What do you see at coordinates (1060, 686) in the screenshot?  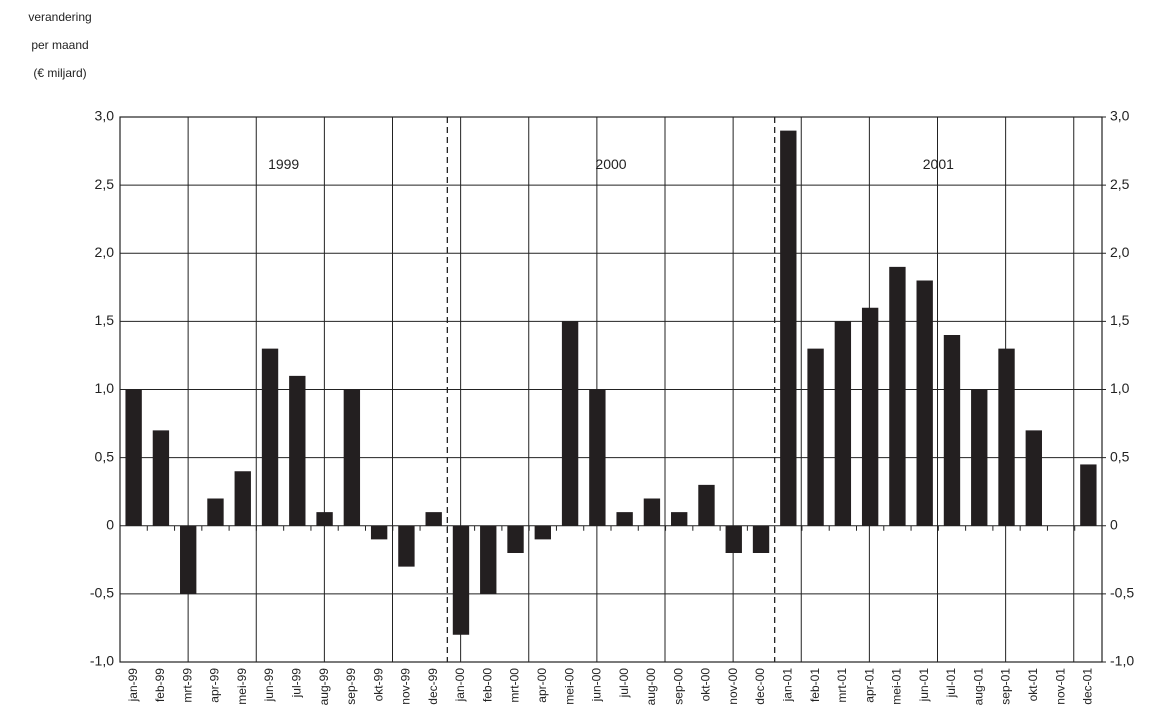 I see `x-tick-label: nov-01` at bounding box center [1060, 686].